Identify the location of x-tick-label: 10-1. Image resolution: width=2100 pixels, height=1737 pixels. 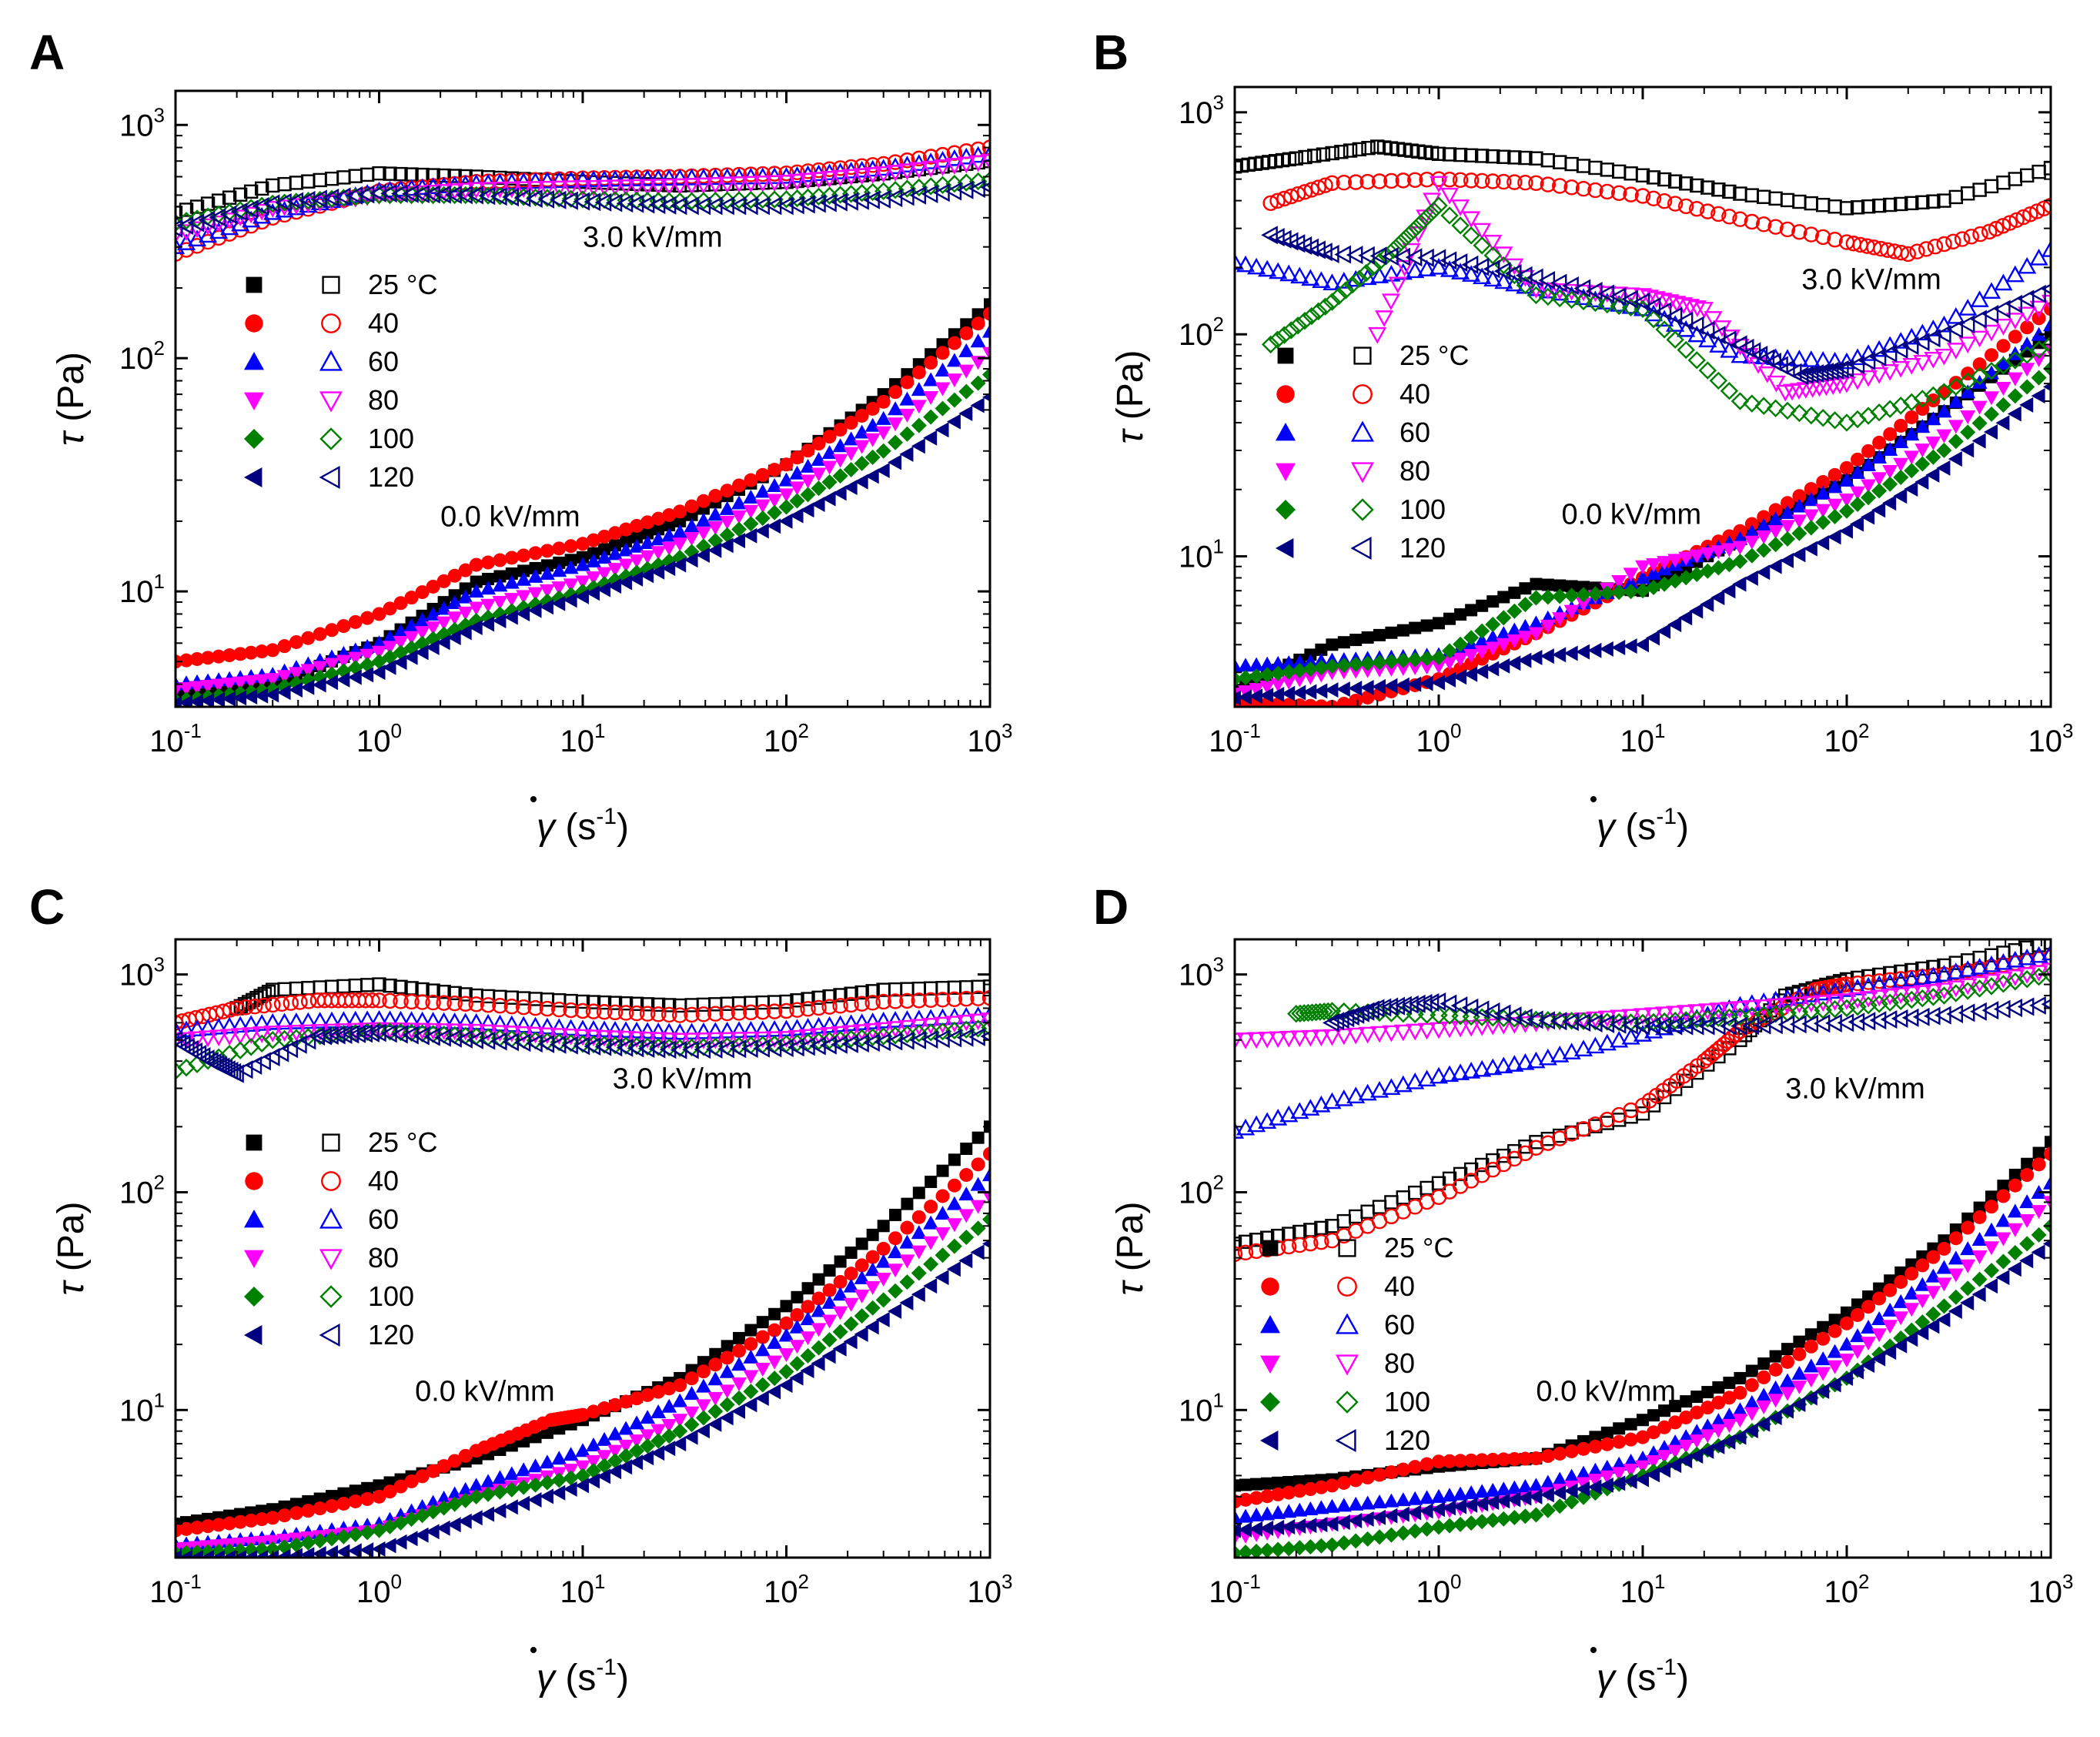
(175, 1589).